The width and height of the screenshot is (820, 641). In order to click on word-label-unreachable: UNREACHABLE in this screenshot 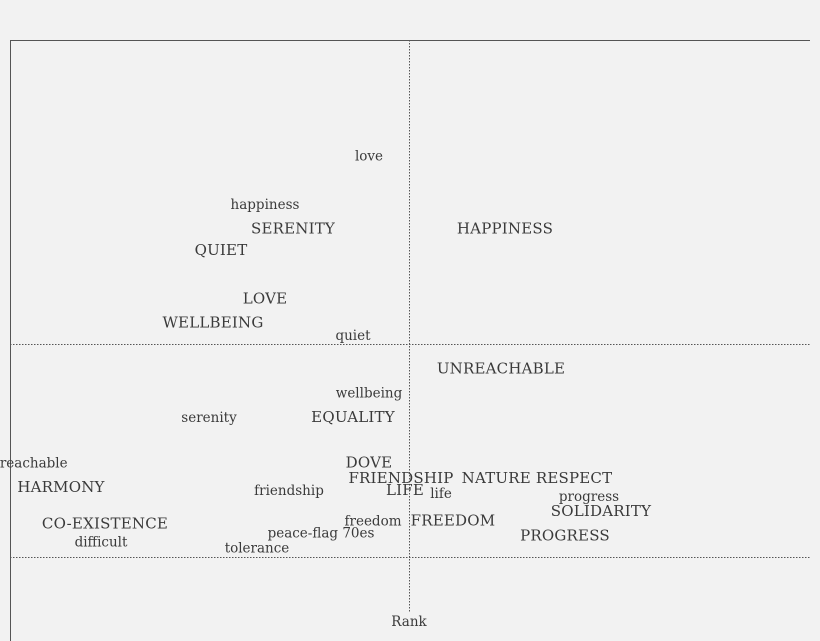, I will do `click(501, 368)`.